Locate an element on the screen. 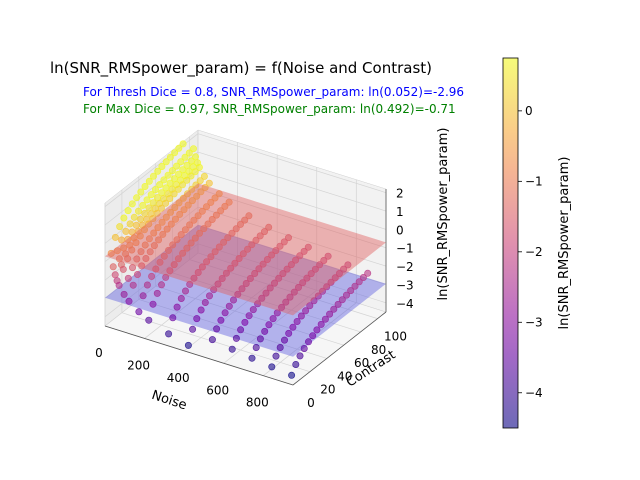  grid-floor-x is located at coordinates (151, 289).